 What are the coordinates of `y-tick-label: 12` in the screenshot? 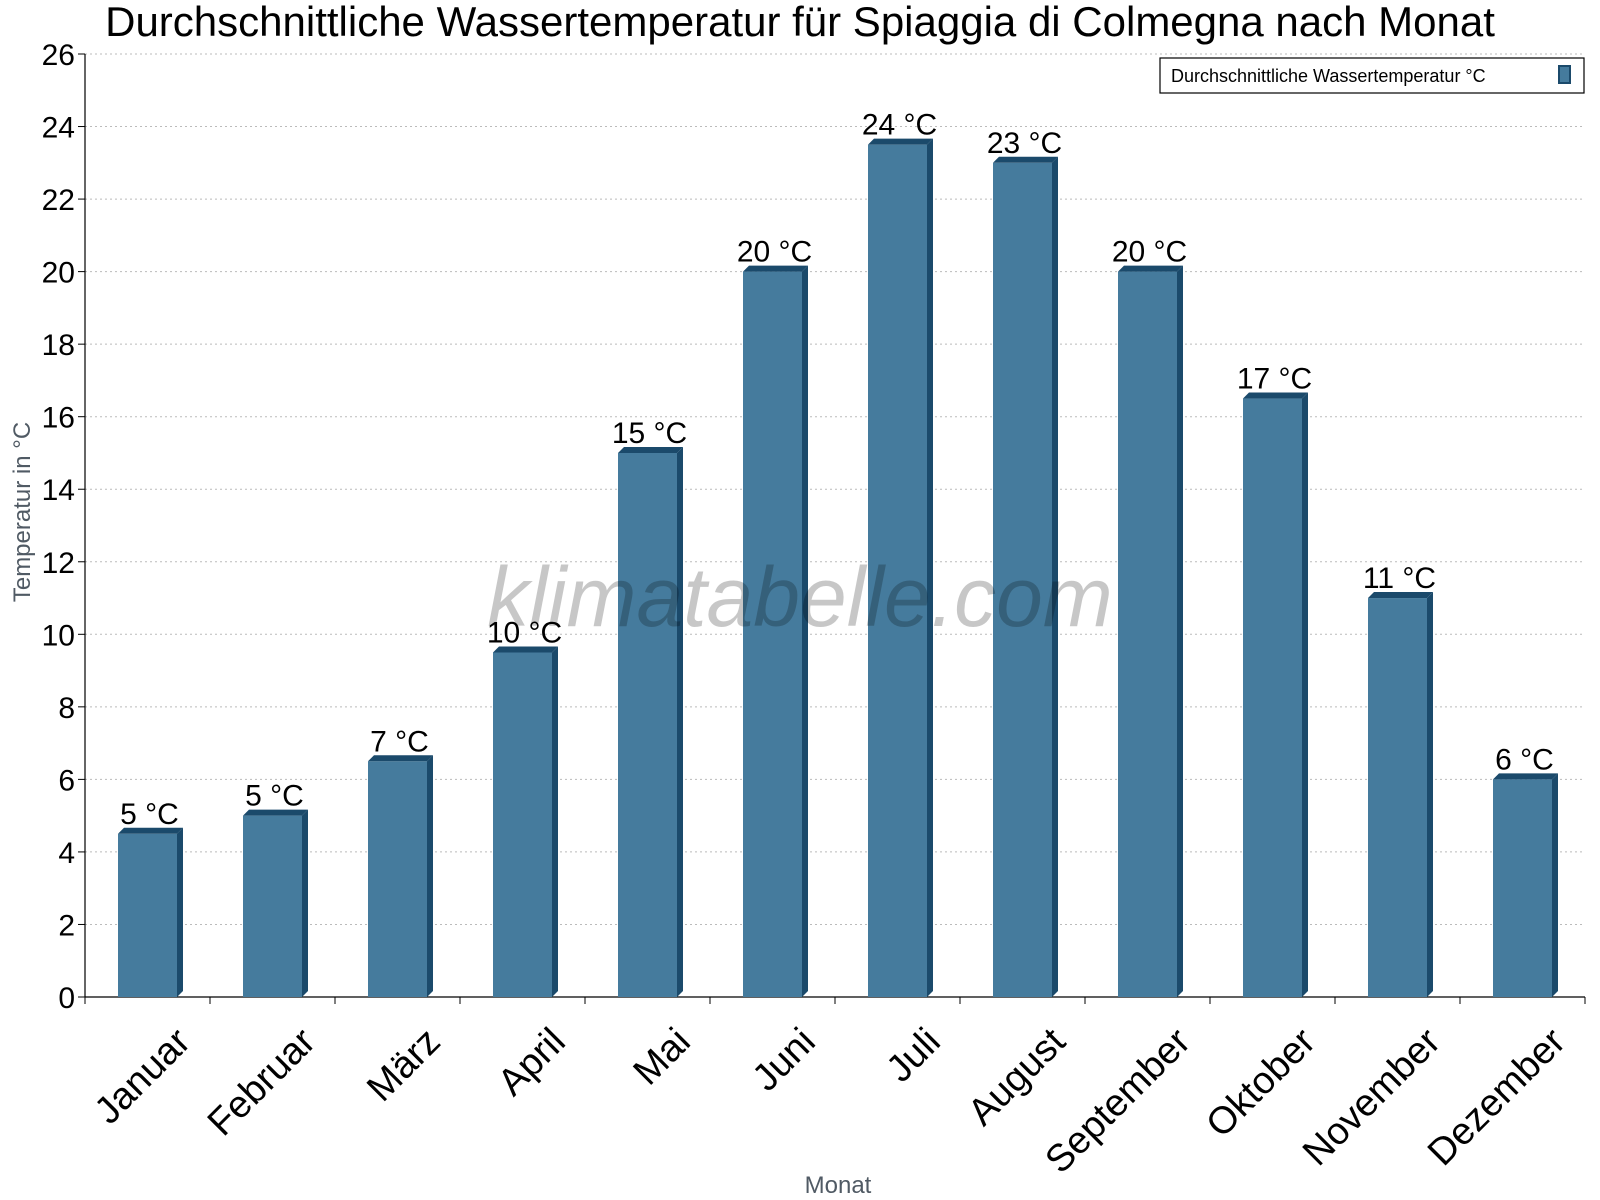 It's located at (58, 563).